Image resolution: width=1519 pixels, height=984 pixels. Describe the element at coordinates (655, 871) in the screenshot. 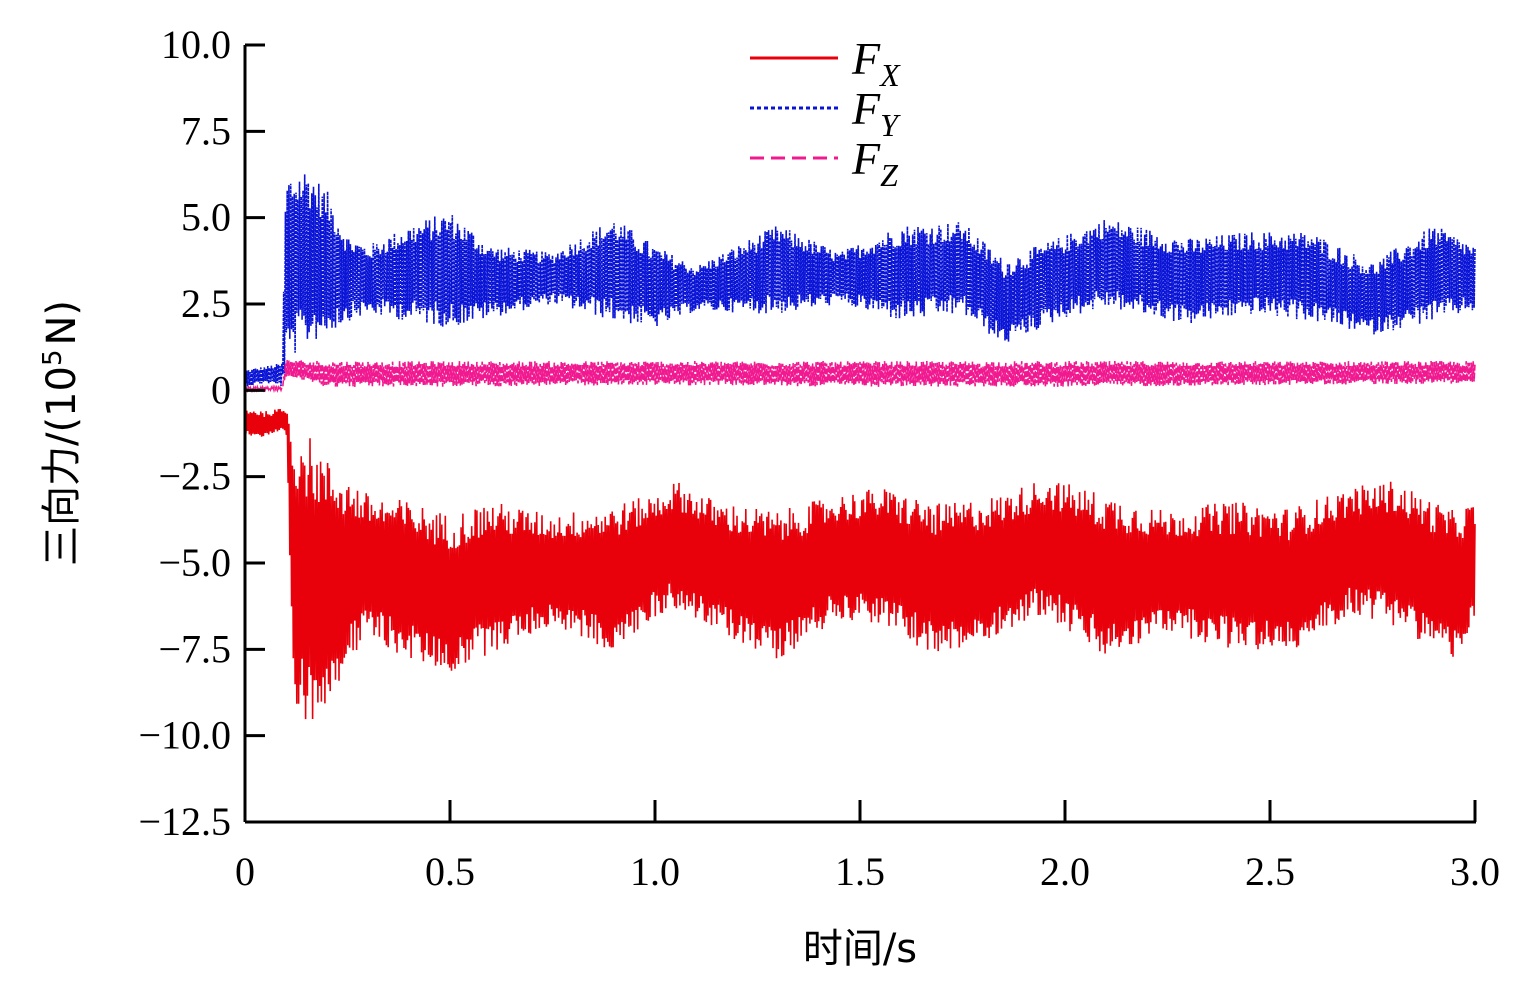

I see `x-tick-label: 1.0` at that location.